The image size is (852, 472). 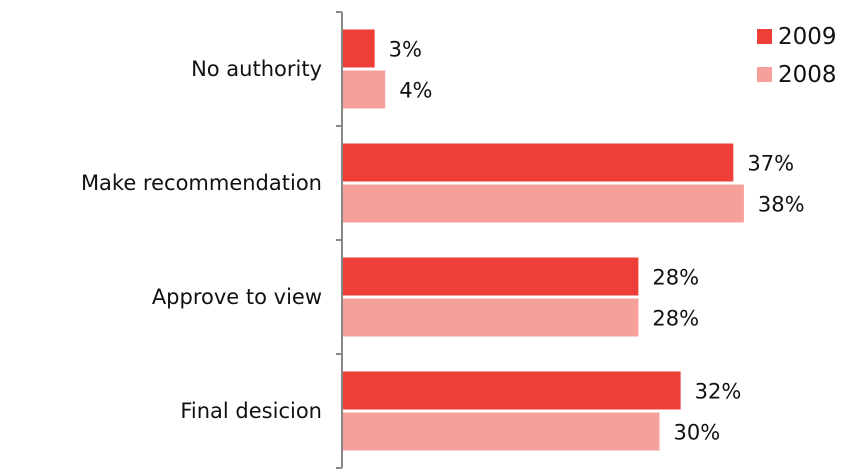 What do you see at coordinates (718, 392) in the screenshot?
I see `data-label-2009-final-desicion: 32%` at bounding box center [718, 392].